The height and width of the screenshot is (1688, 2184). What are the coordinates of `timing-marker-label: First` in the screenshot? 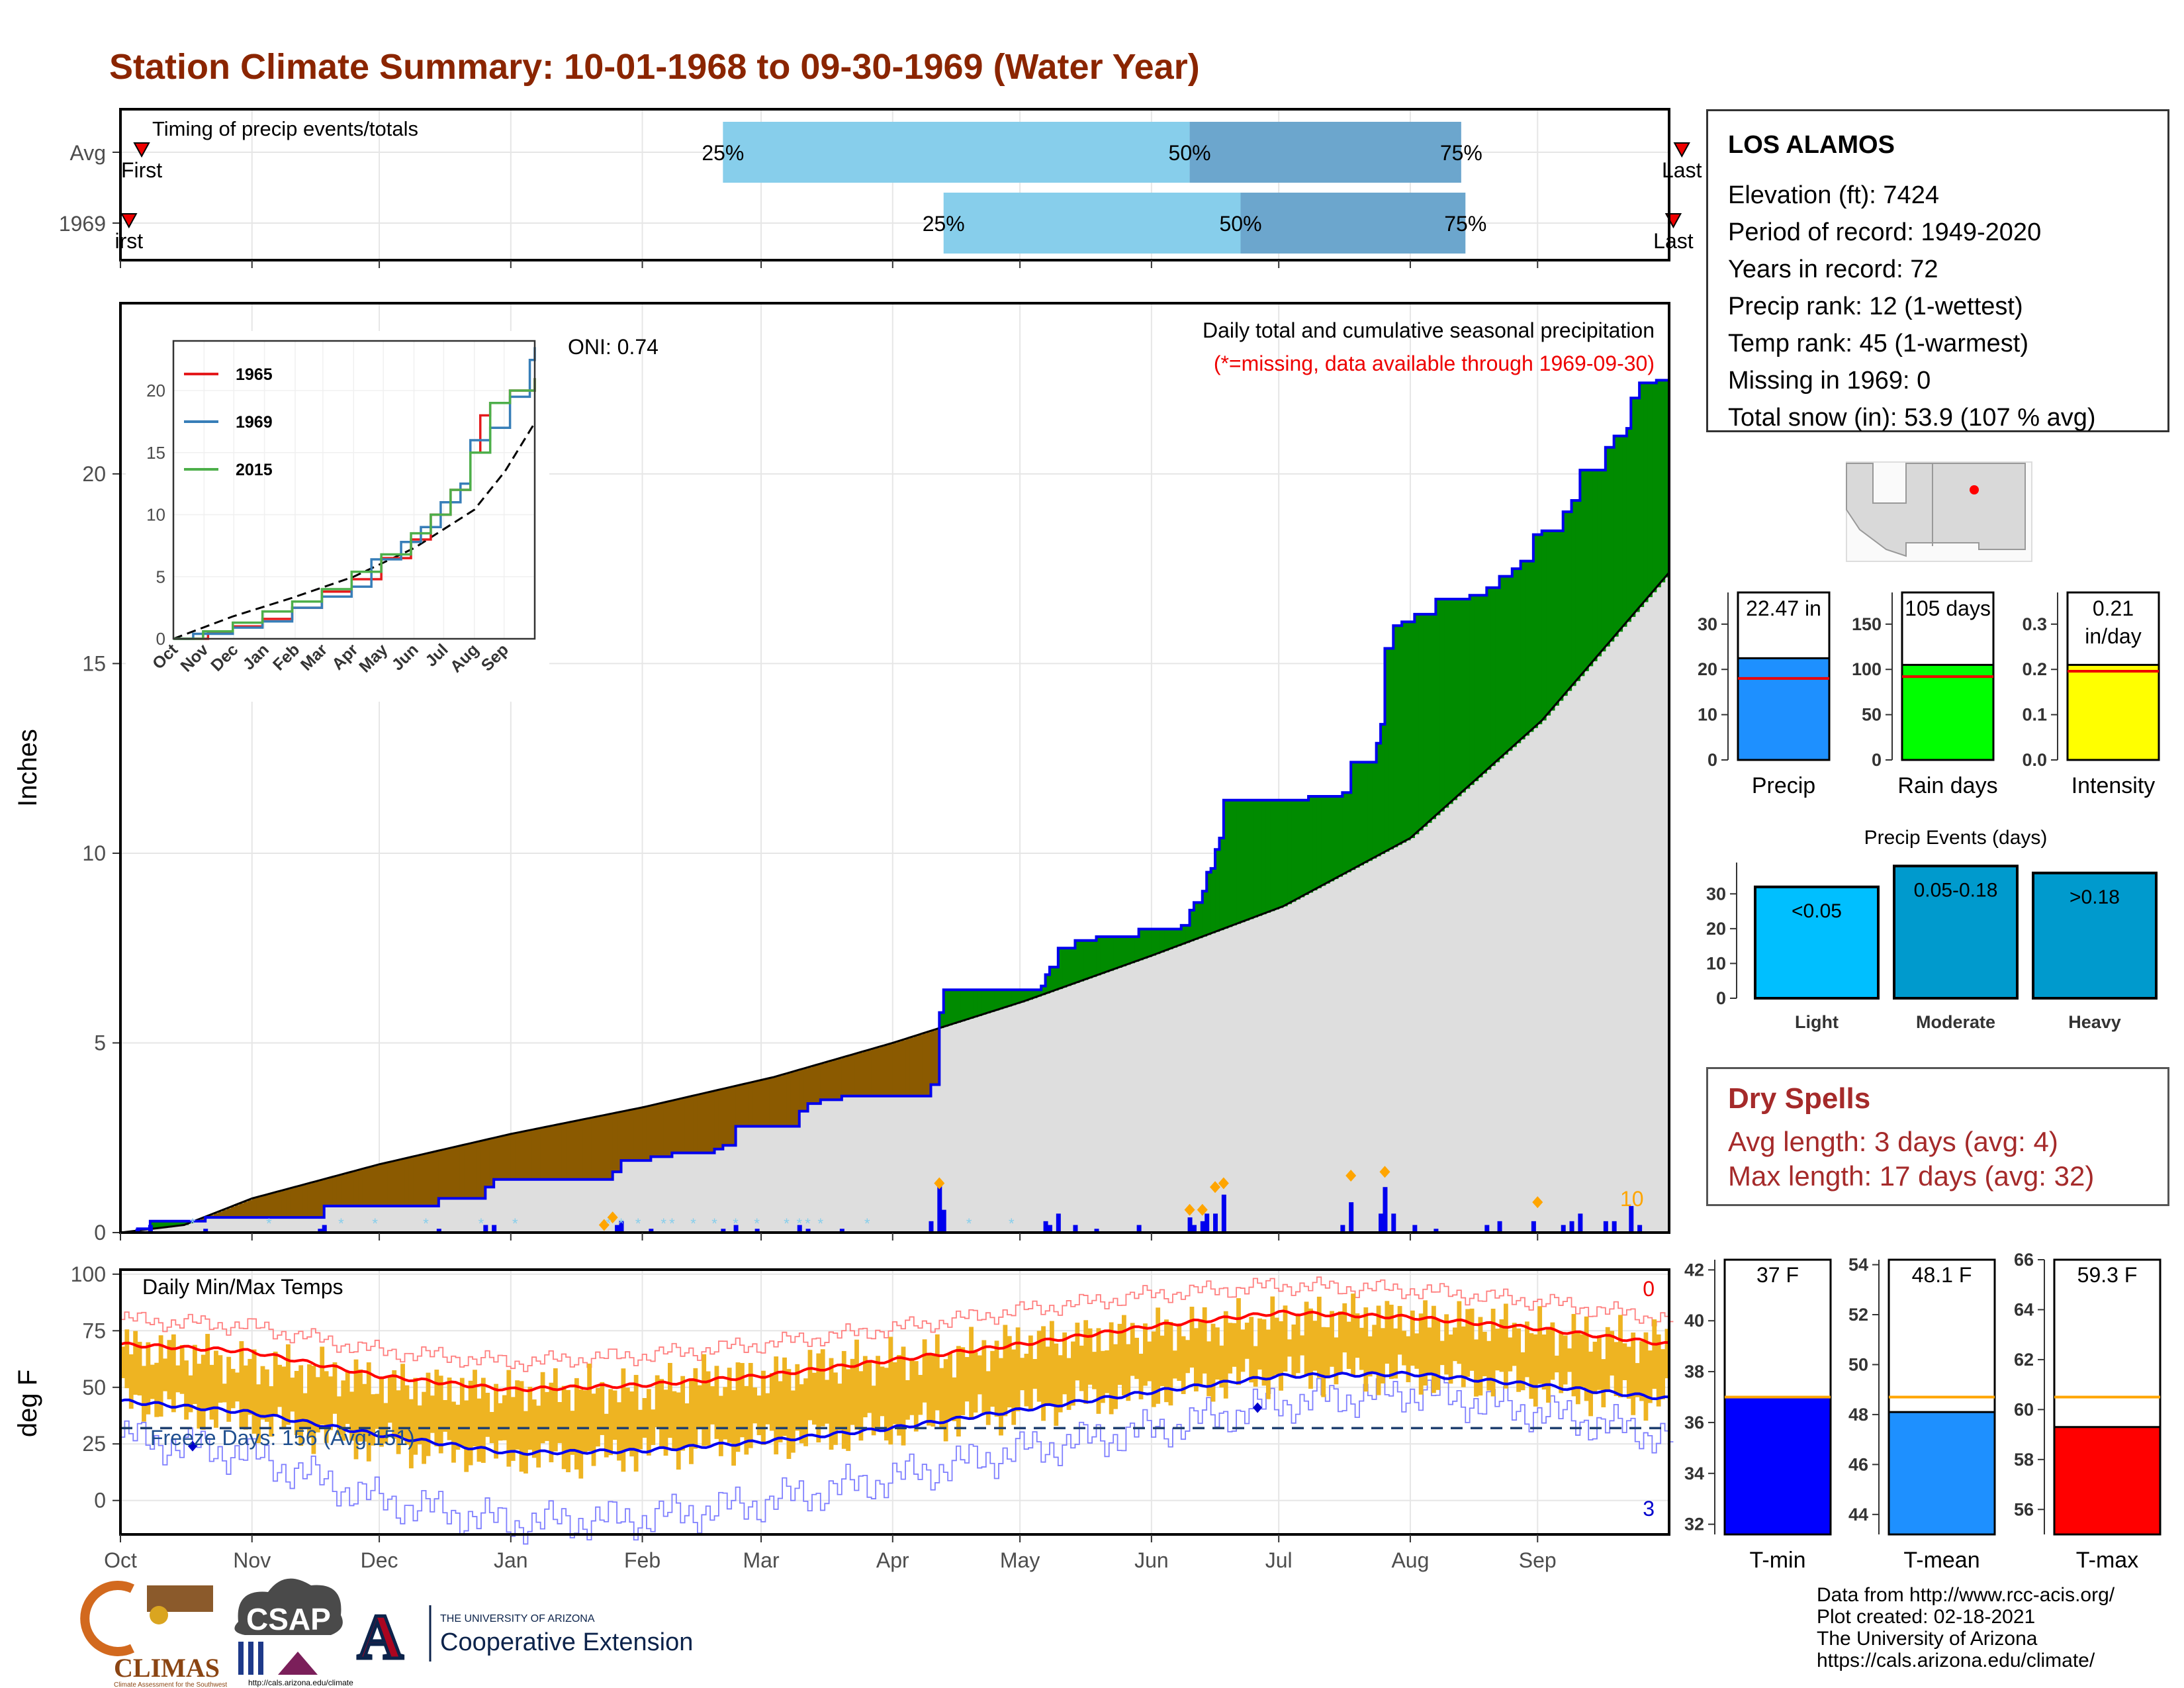 It's located at (141, 170).